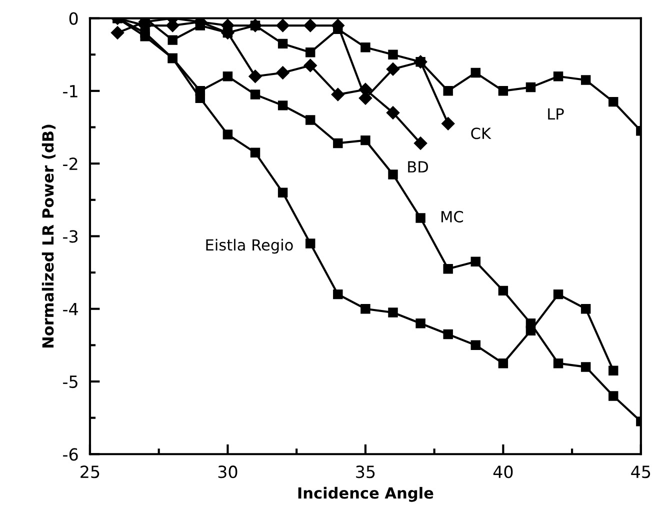  What do you see at coordinates (640, 472) in the screenshot?
I see `x-tick-label: 45` at bounding box center [640, 472].